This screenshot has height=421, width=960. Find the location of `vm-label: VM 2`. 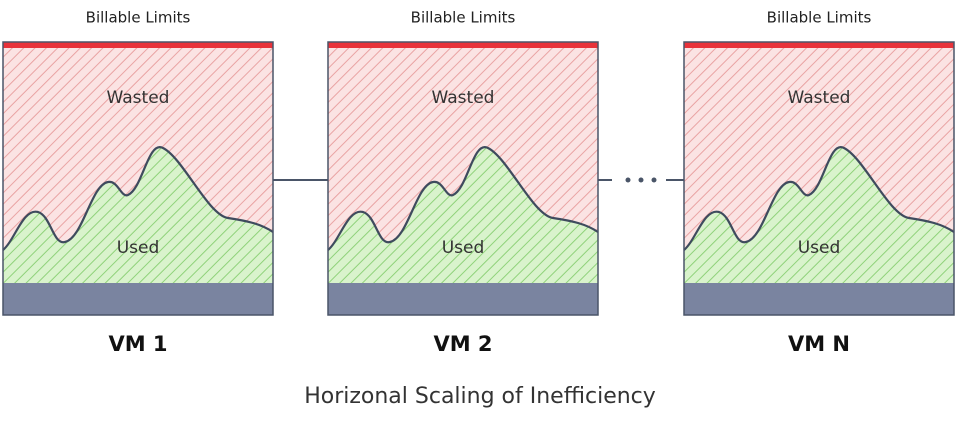

vm-label: VM 2 is located at coordinates (462, 344).